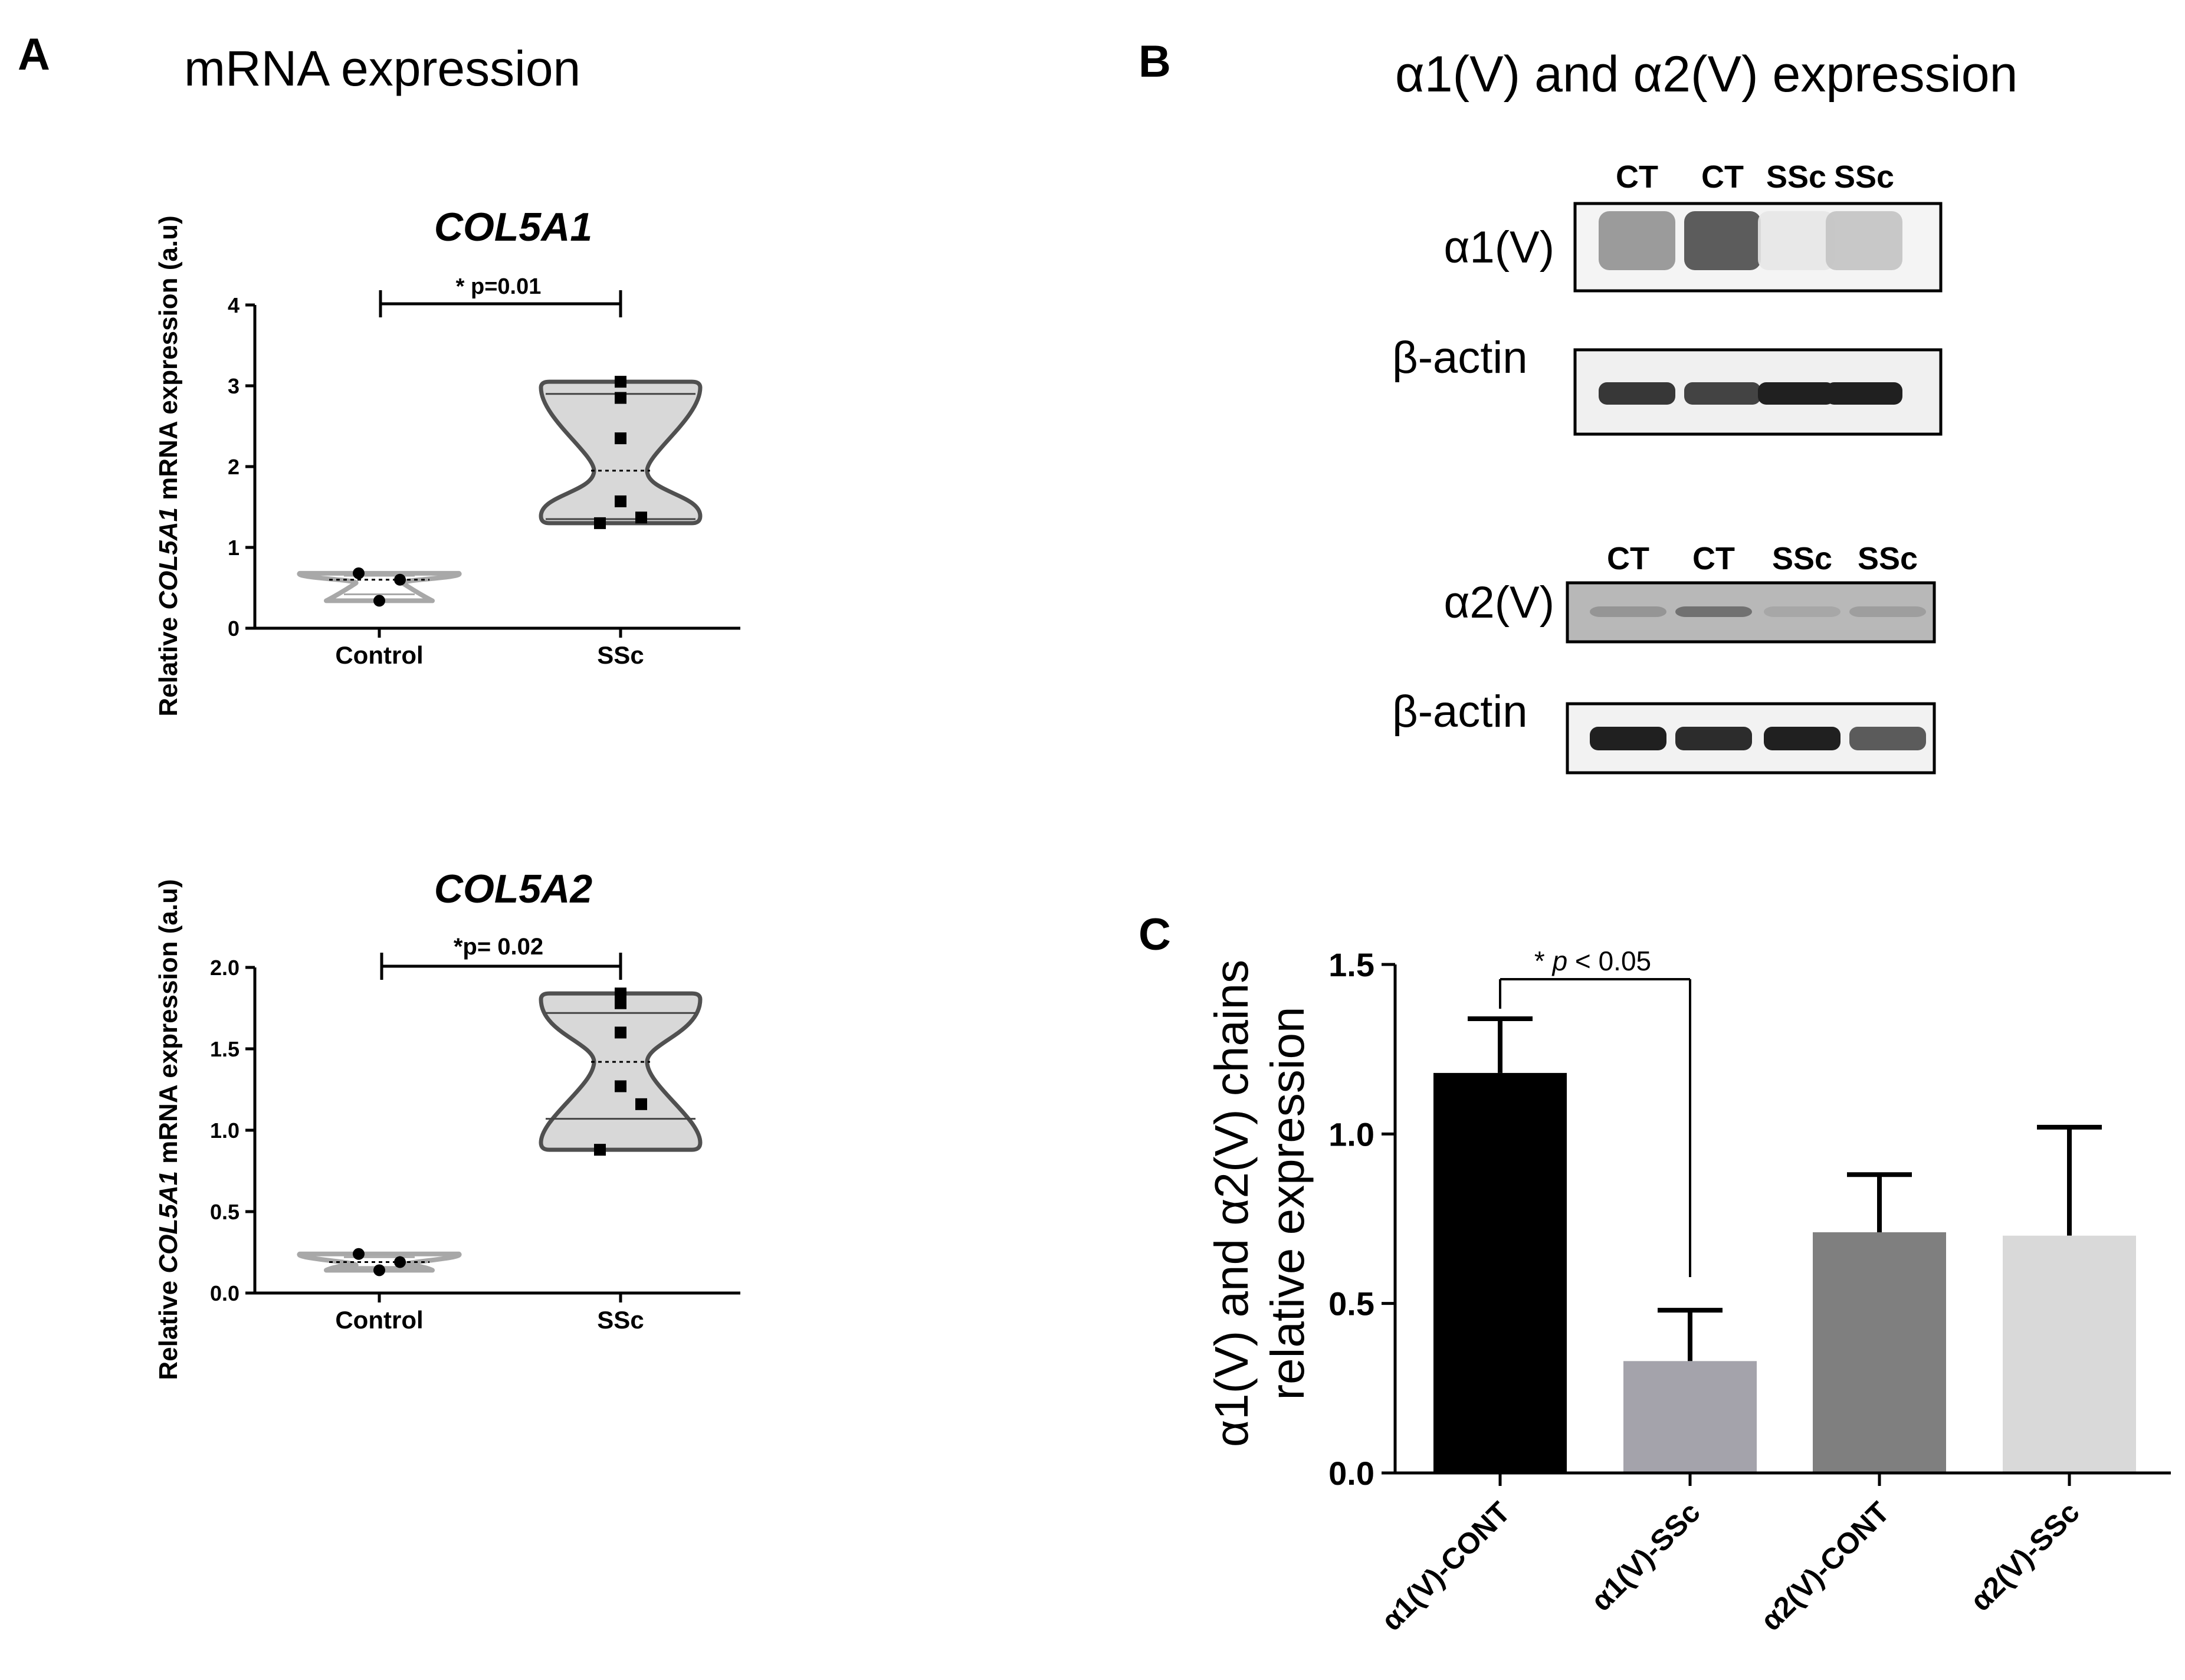 The height and width of the screenshot is (1680, 2185). What do you see at coordinates (621, 1071) in the screenshot?
I see `col5a2-violin-ssc` at bounding box center [621, 1071].